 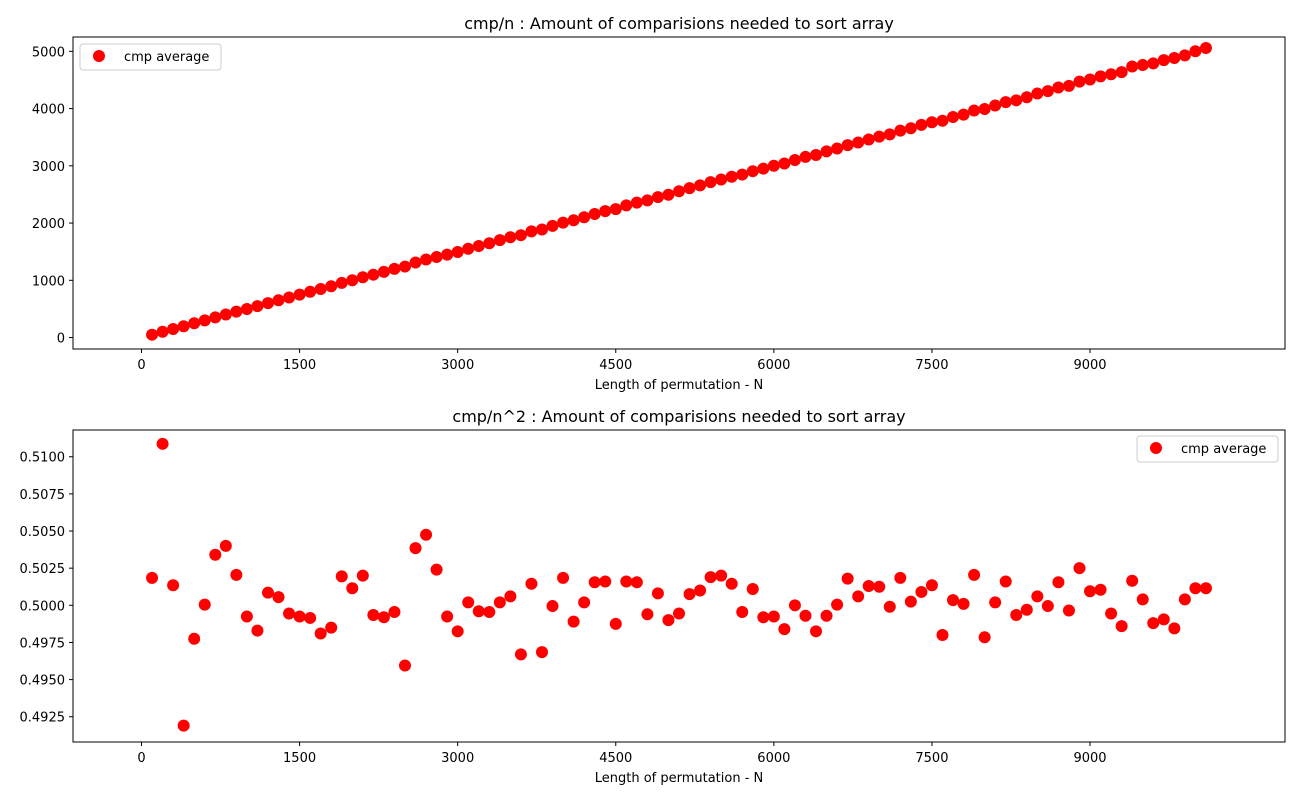 What do you see at coordinates (43, 458) in the screenshot?
I see `y-tick-label: 0.5100` at bounding box center [43, 458].